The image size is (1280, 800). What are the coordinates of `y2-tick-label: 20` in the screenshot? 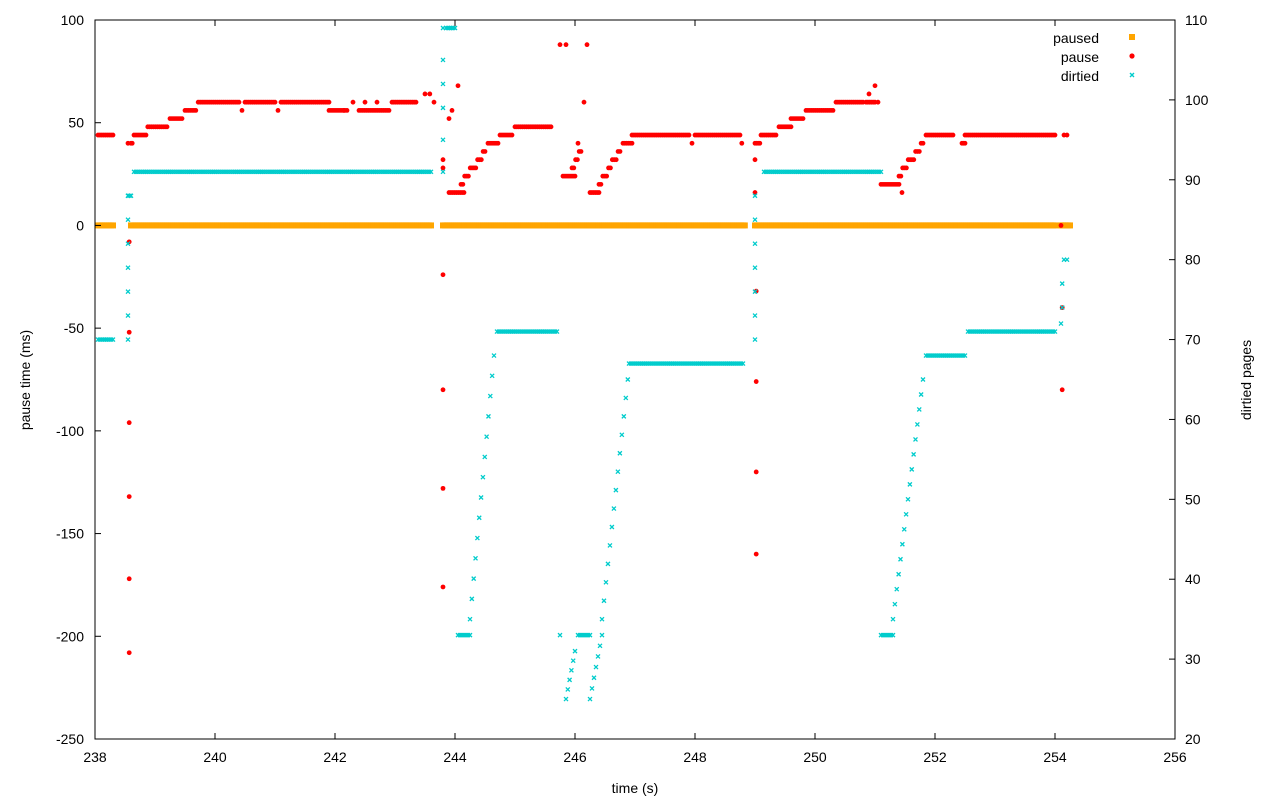 It's located at (1193, 739).